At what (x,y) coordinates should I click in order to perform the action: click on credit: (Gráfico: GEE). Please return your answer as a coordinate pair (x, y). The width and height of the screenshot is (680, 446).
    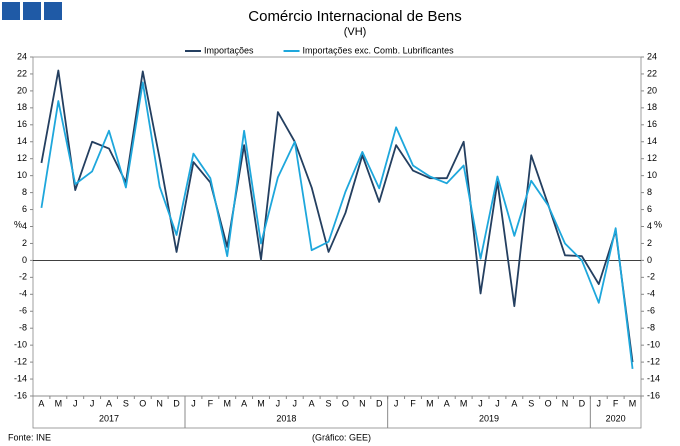
    Looking at the image, I should click on (341, 437).